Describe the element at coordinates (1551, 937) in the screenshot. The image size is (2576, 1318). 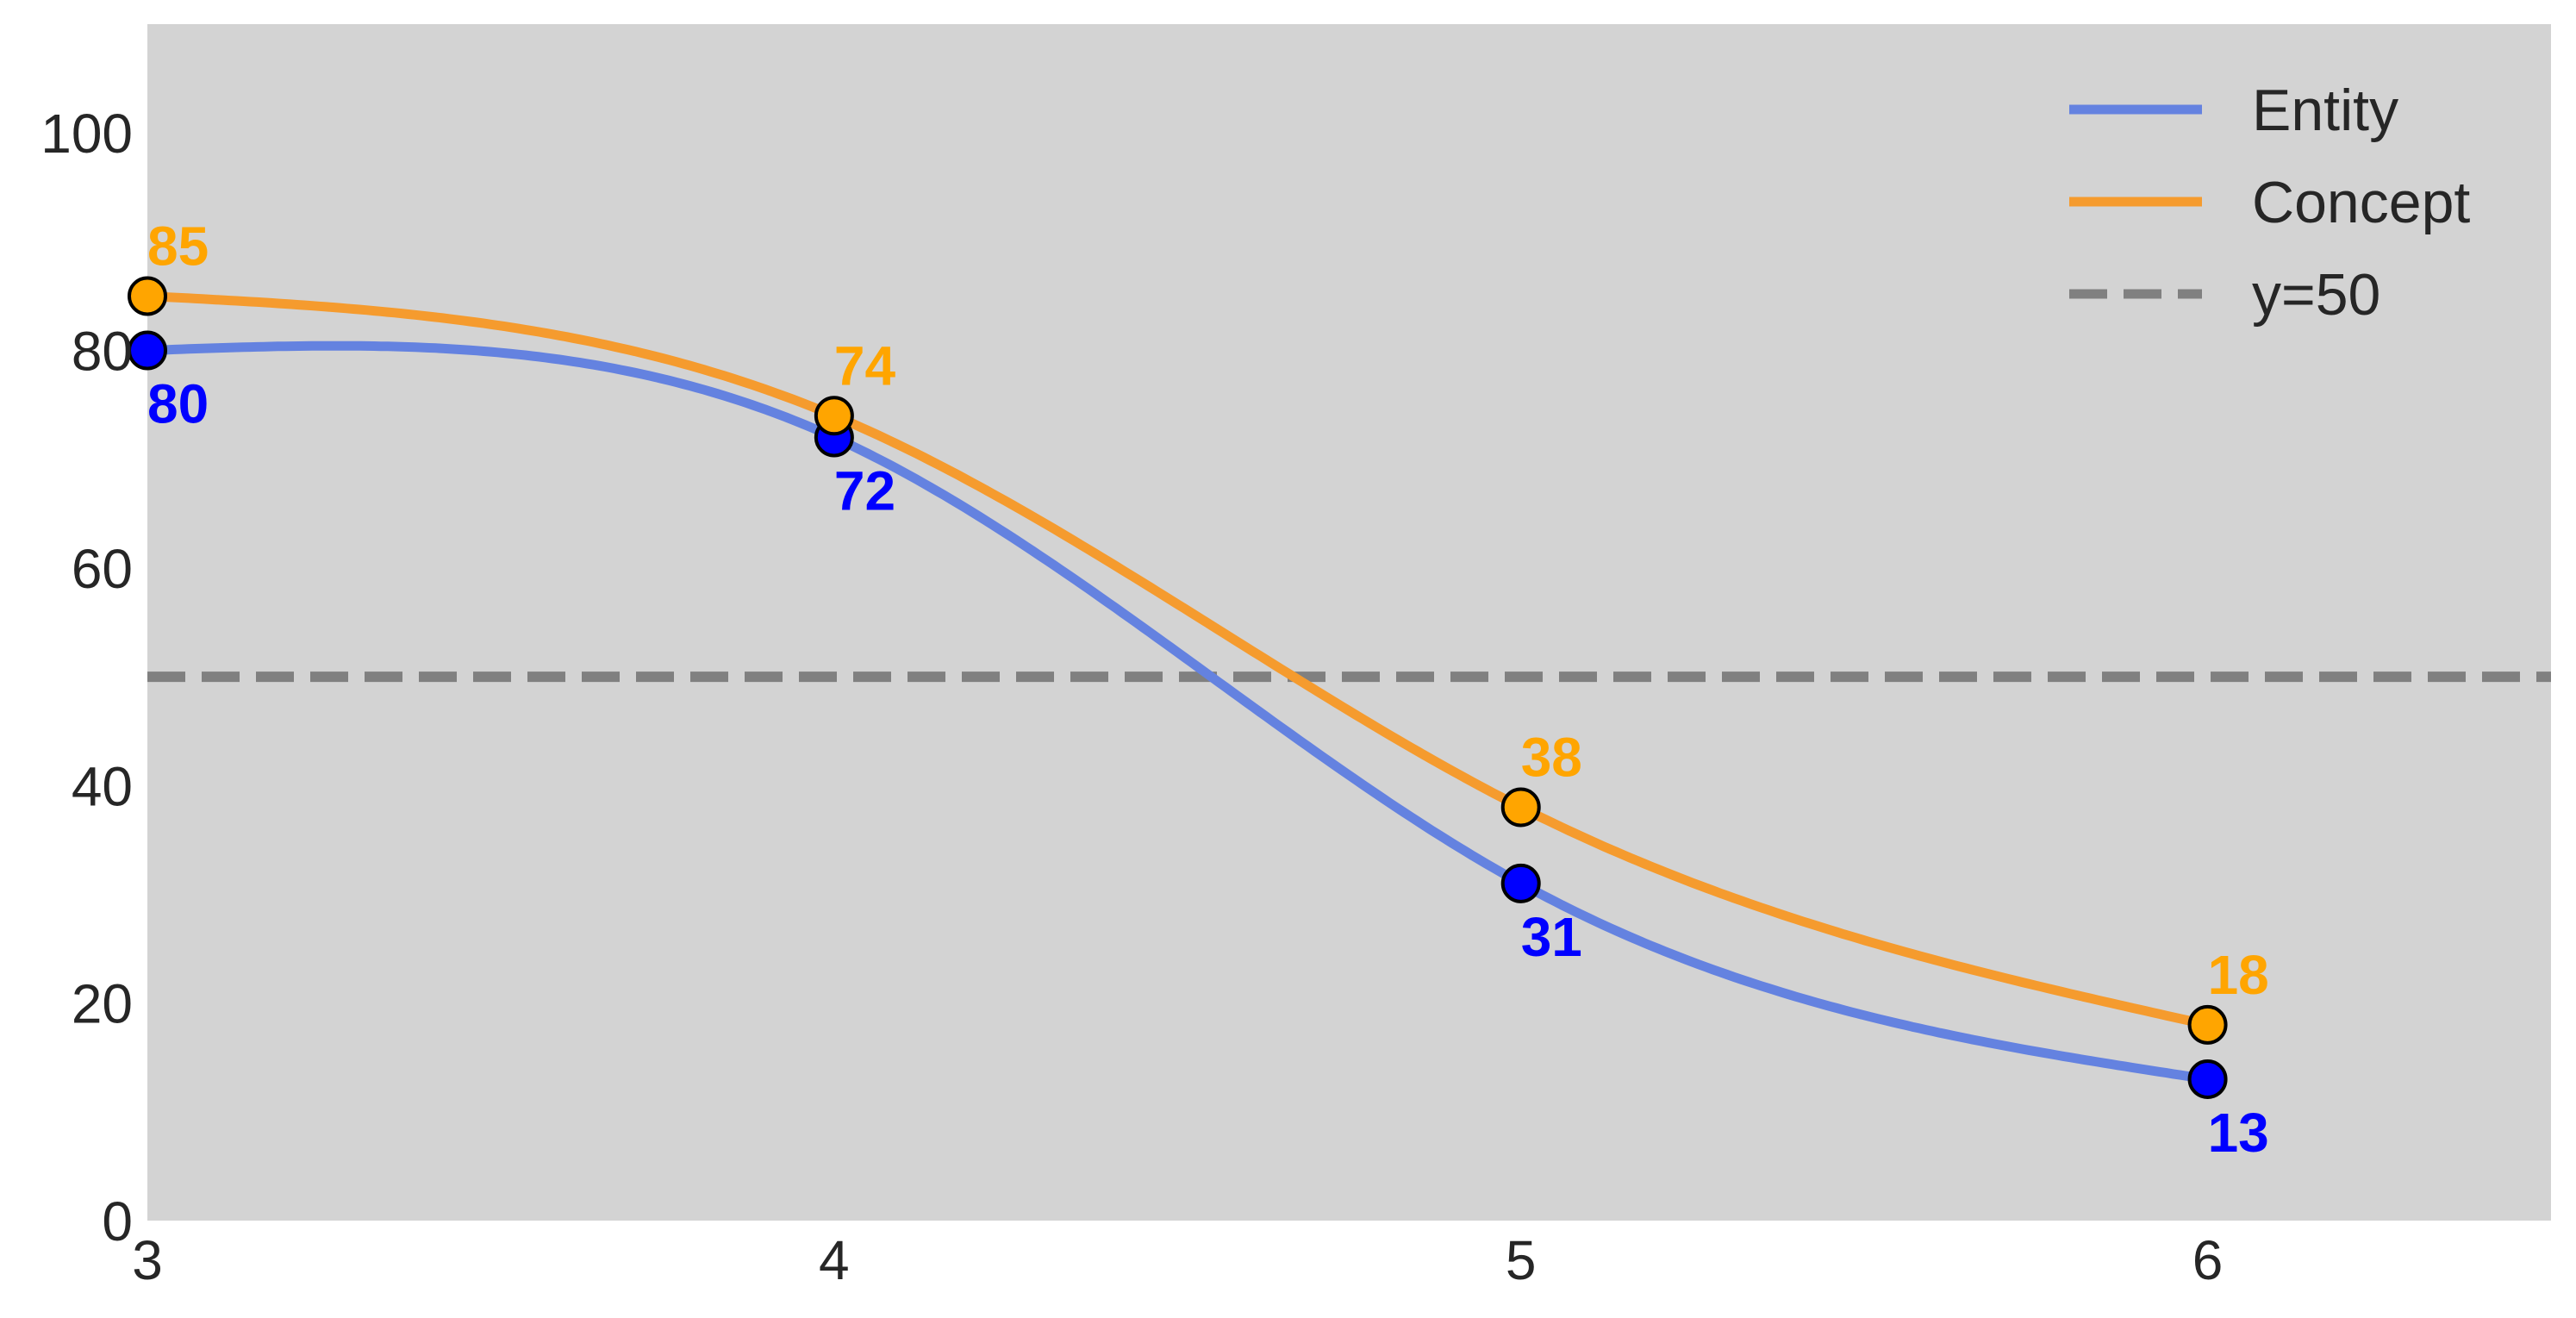
I see `data-label-entity: 31` at that location.